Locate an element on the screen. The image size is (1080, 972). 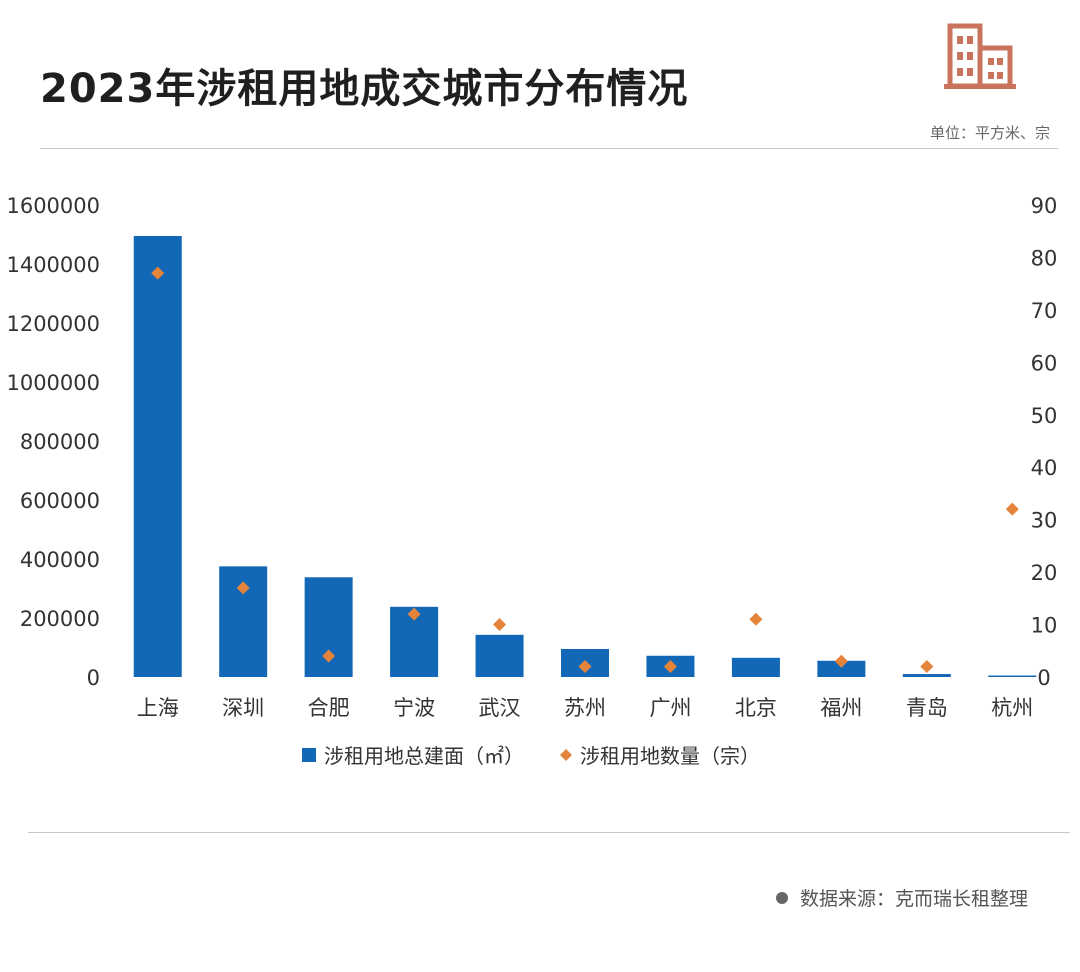
source-text: 数据来源：克而瑞长租整理 is located at coordinates (913, 899).